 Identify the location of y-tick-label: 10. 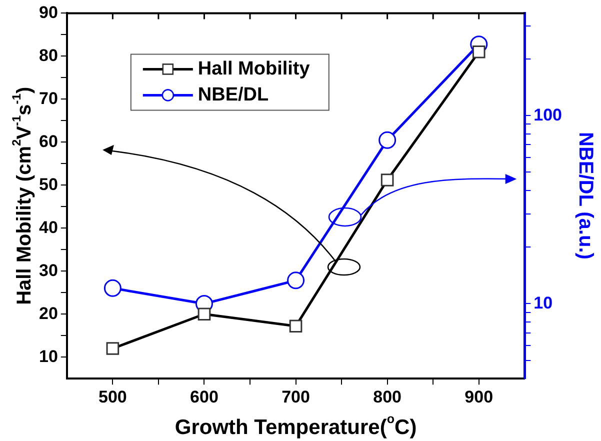
(48, 356).